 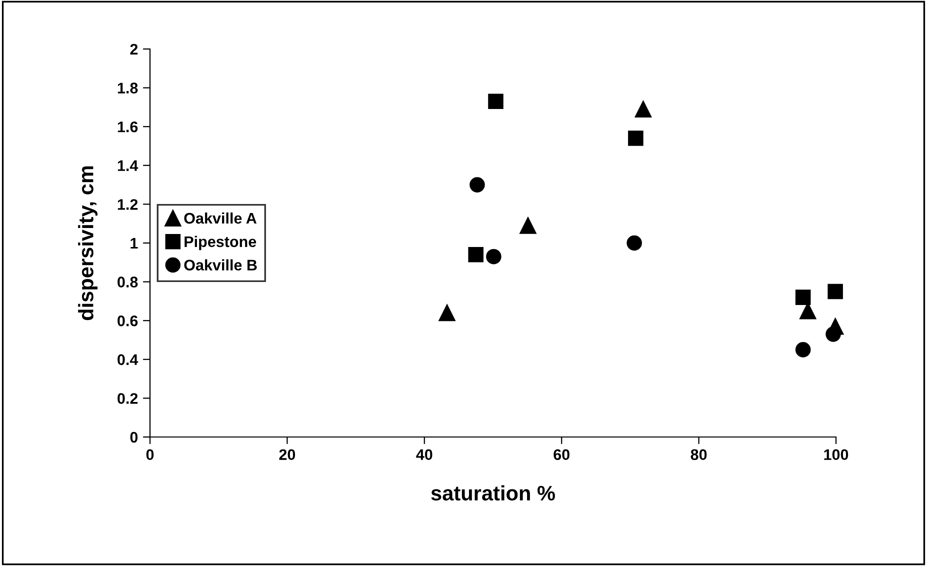 What do you see at coordinates (562, 454) in the screenshot?
I see `x-tick-label: 60` at bounding box center [562, 454].